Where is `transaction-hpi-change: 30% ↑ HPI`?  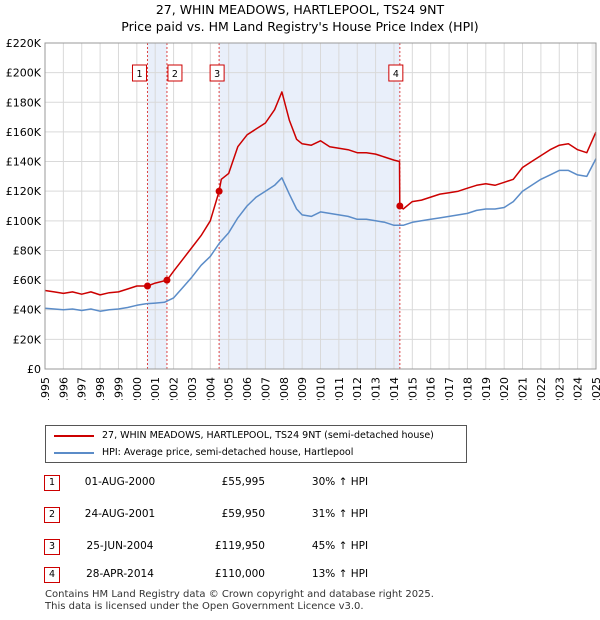 transaction-hpi-change: 30% ↑ HPI is located at coordinates (340, 482).